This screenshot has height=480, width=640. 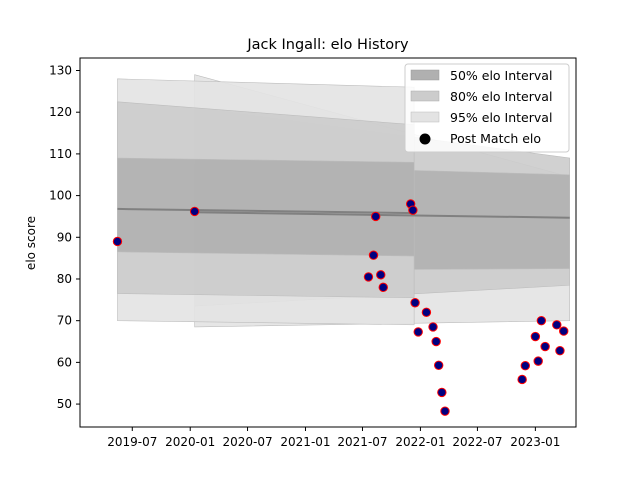 I want to click on x-tick-label-2020-01: 2020-01, so click(x=190, y=442).